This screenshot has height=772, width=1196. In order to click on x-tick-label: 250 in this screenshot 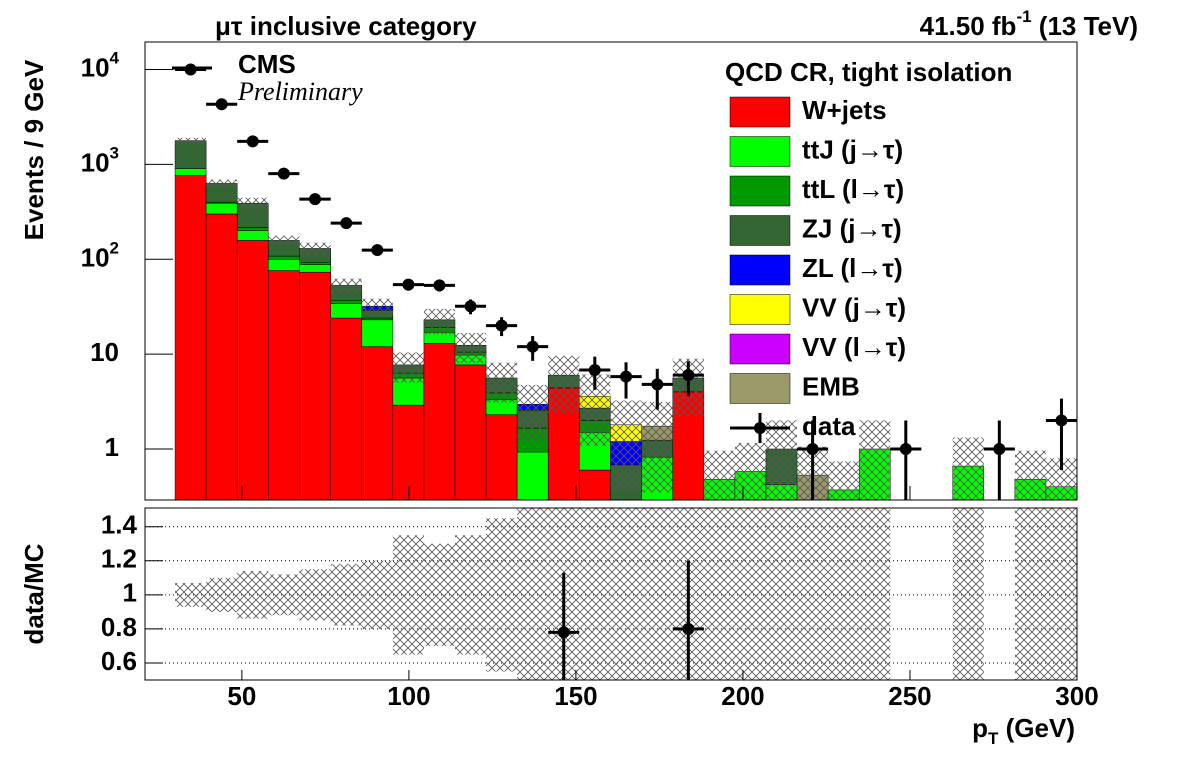, I will do `click(909, 696)`.